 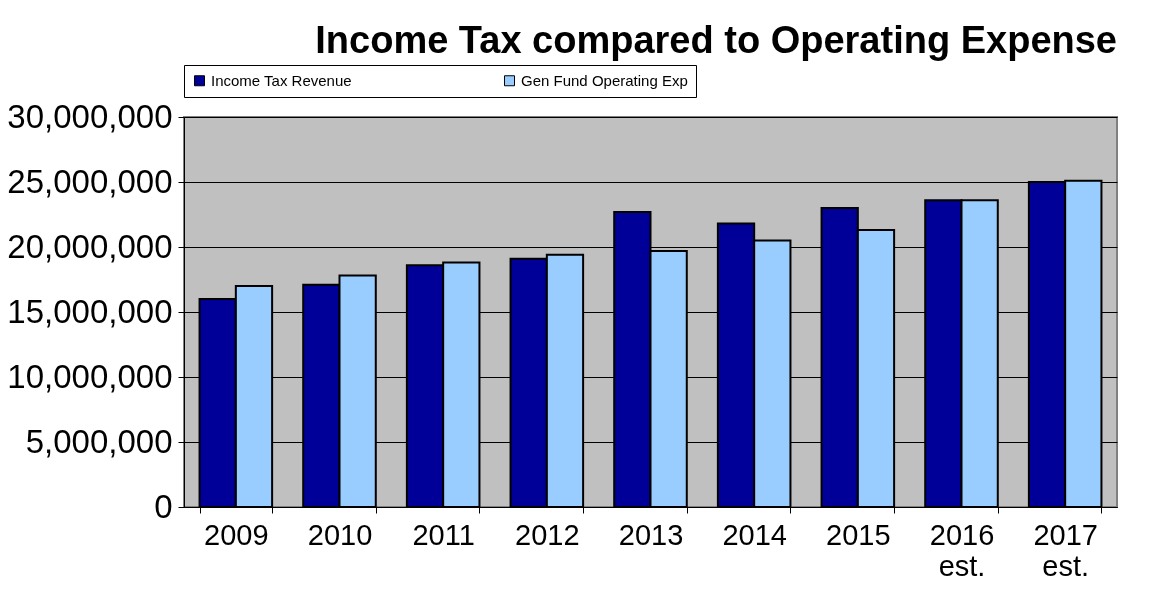 What do you see at coordinates (340, 534) in the screenshot?
I see `x-tick-label: 2010` at bounding box center [340, 534].